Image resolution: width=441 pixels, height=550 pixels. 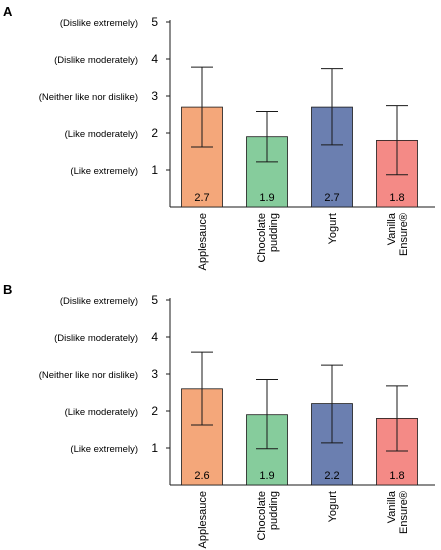 What do you see at coordinates (201, 476) in the screenshot?
I see `bar-value-label: 2.6` at bounding box center [201, 476].